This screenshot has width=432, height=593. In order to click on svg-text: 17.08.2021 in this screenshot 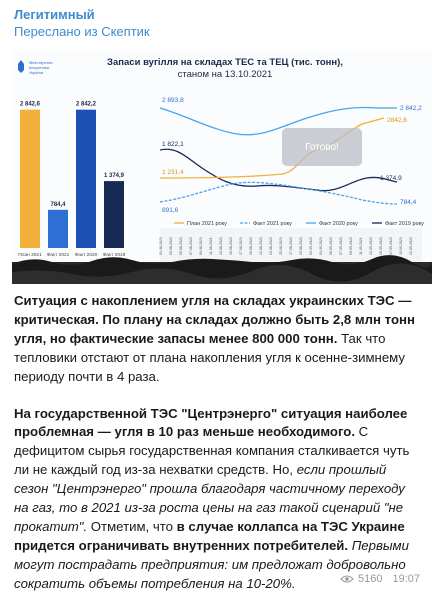, I will do `click(241, 246)`.